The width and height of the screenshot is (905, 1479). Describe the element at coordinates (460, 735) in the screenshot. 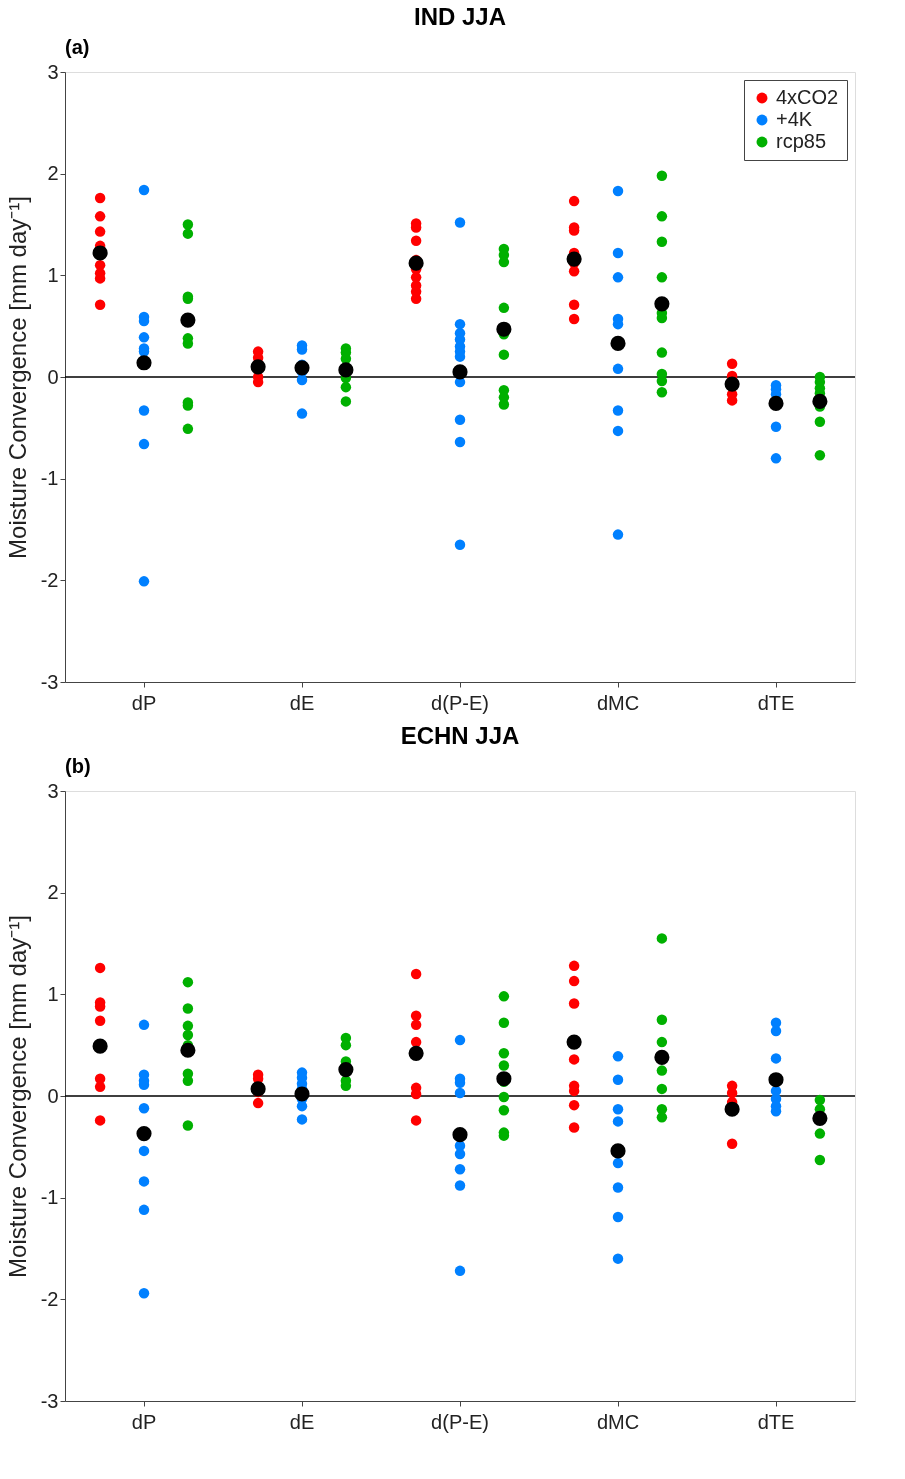

I see `chart-title: ECHN JJA` at that location.